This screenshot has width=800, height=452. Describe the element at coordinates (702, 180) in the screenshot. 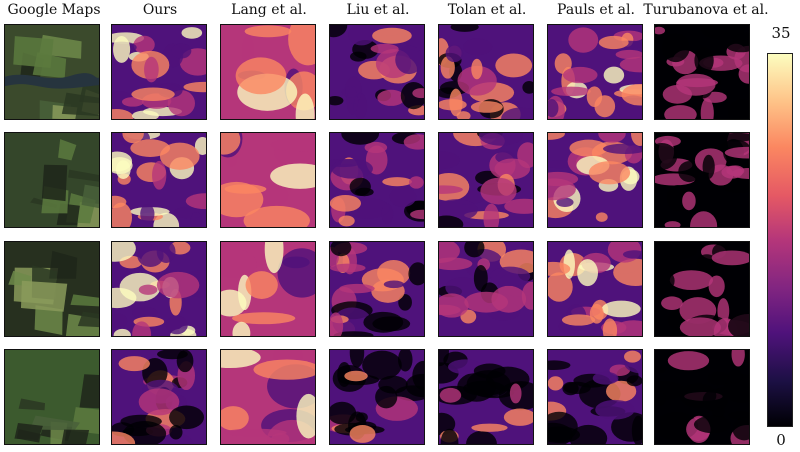

I see `height-map-r2-c7` at that location.